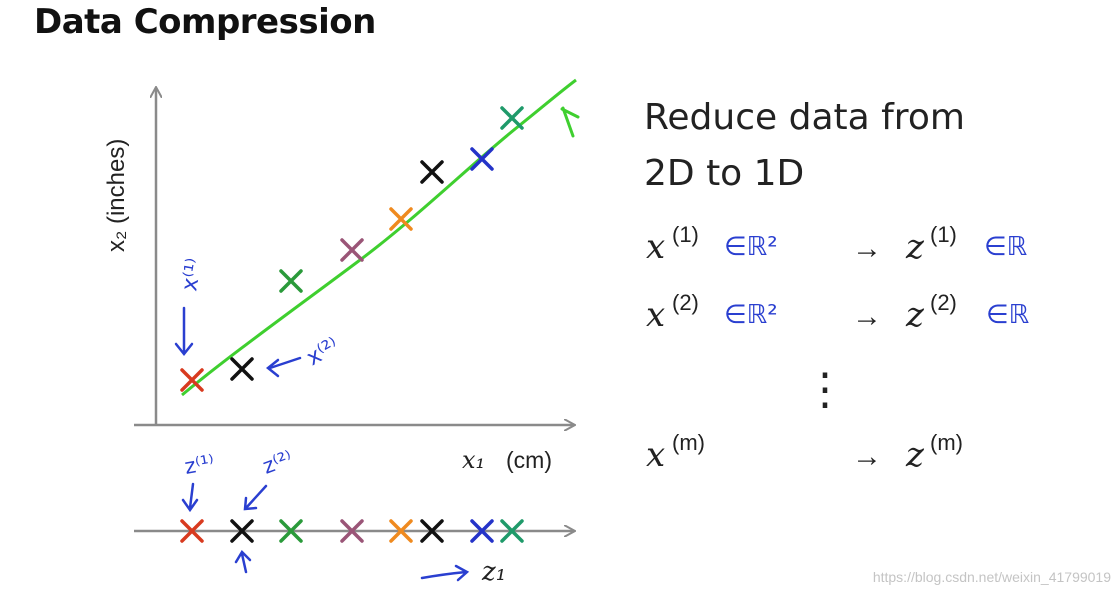 Image resolution: width=1119 pixels, height=591 pixels. I want to click on z1-space: ∈ℝ, so click(1006, 247).